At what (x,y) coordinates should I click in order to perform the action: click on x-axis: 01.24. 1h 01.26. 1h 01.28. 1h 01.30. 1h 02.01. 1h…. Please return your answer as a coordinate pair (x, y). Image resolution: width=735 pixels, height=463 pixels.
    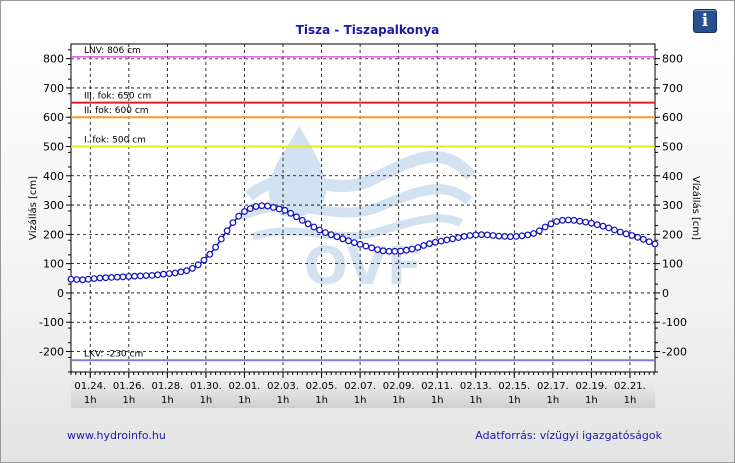
    Looking at the image, I should click on (362, 389).